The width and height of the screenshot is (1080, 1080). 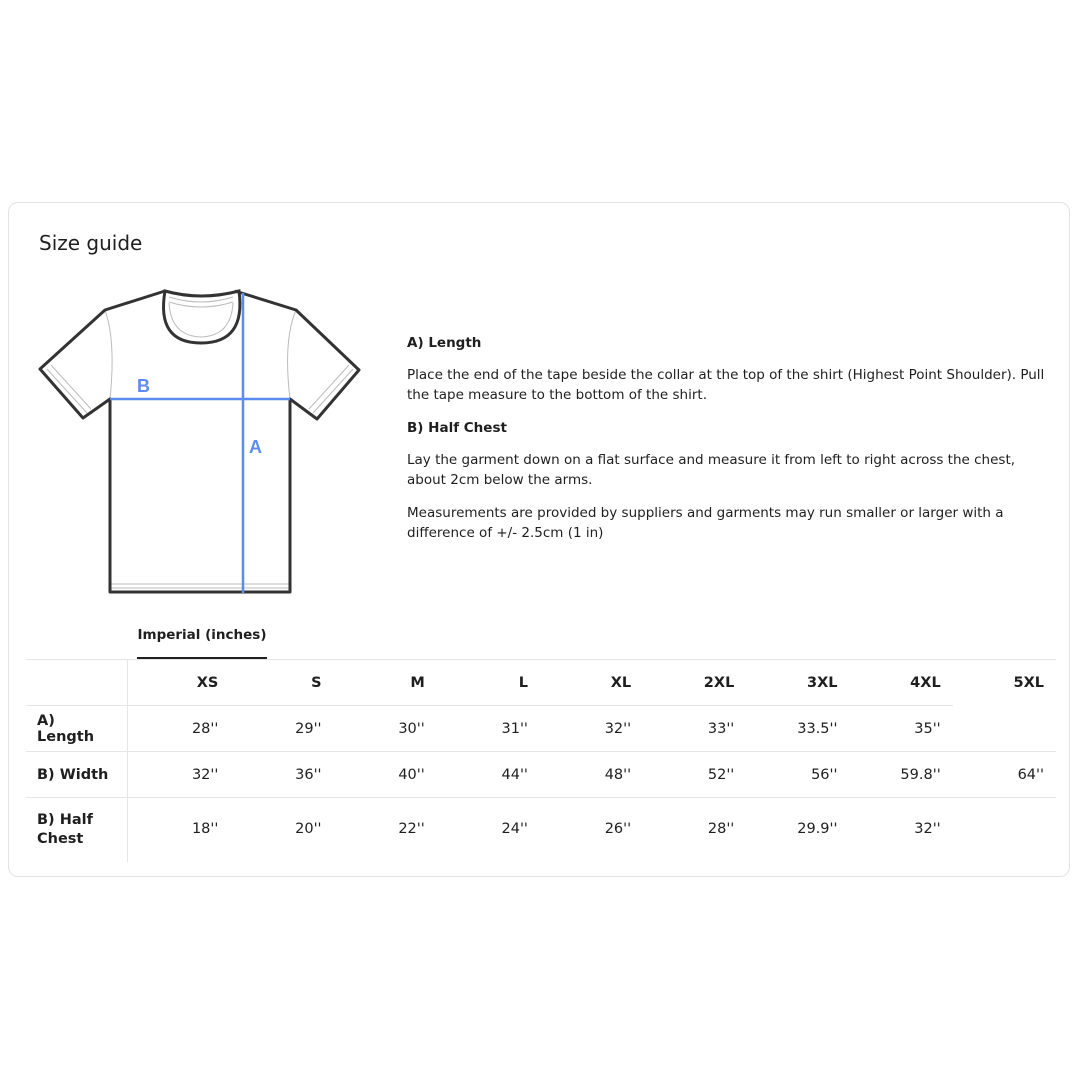 I want to click on row-label: B) Half Chest, so click(x=77, y=829).